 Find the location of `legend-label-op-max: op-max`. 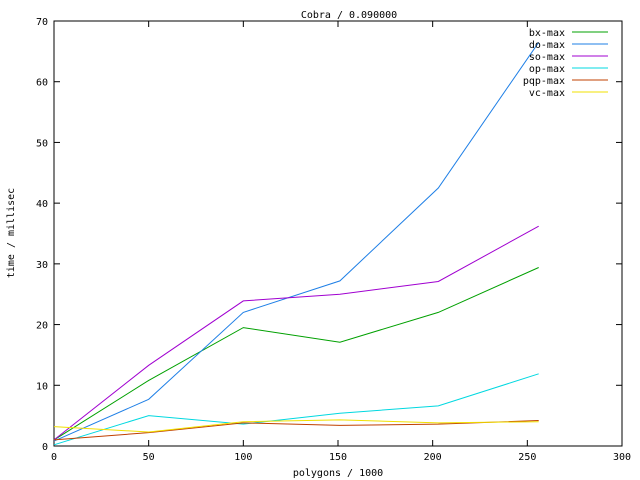

legend-label-op-max: op-max is located at coordinates (547, 69).